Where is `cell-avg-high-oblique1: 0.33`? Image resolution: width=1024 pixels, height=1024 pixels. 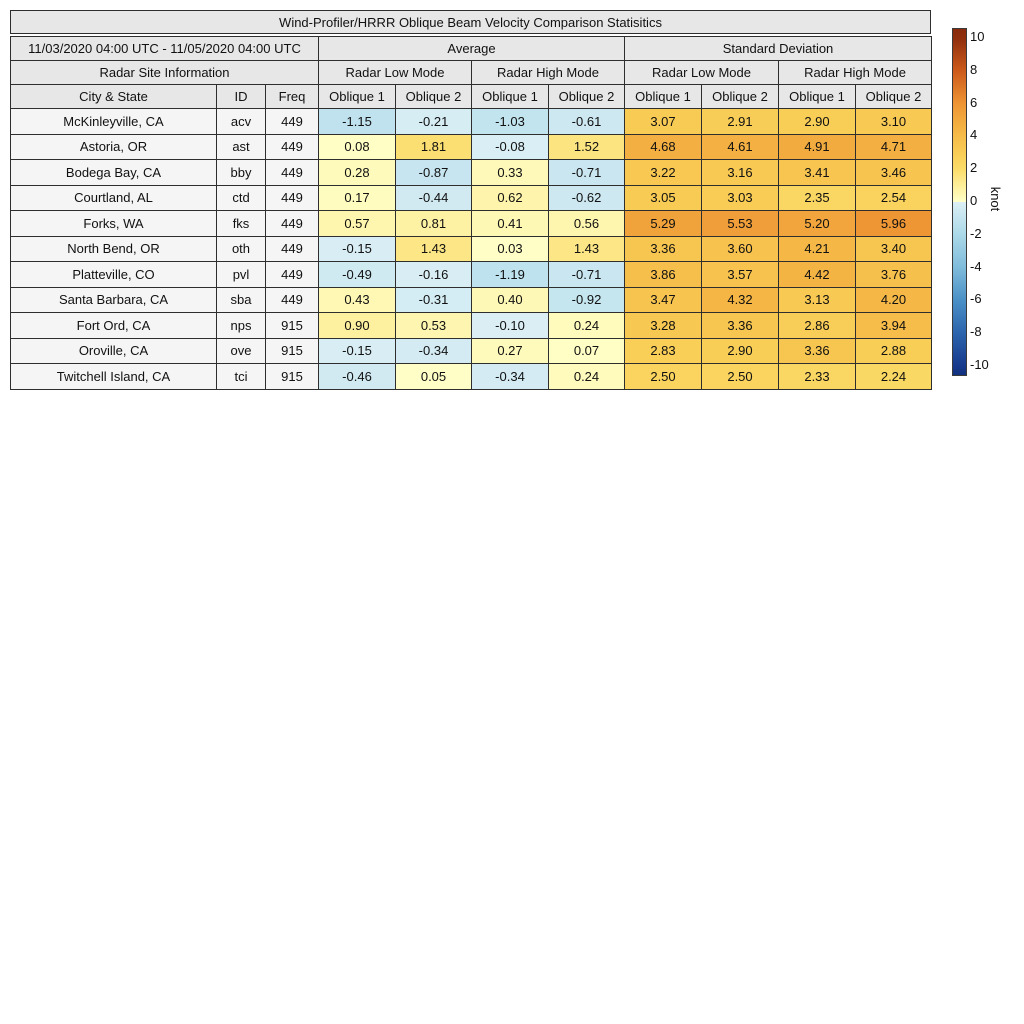
cell-avg-high-oblique1: 0.33 is located at coordinates (510, 172).